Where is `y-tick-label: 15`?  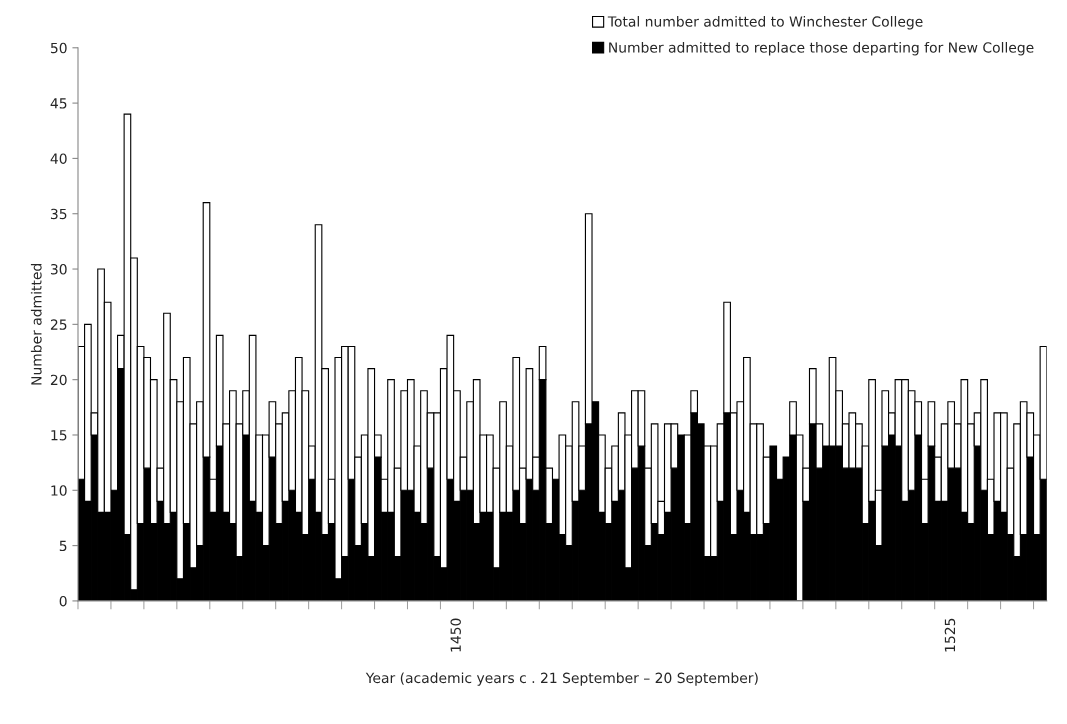
y-tick-label: 15 is located at coordinates (59, 435).